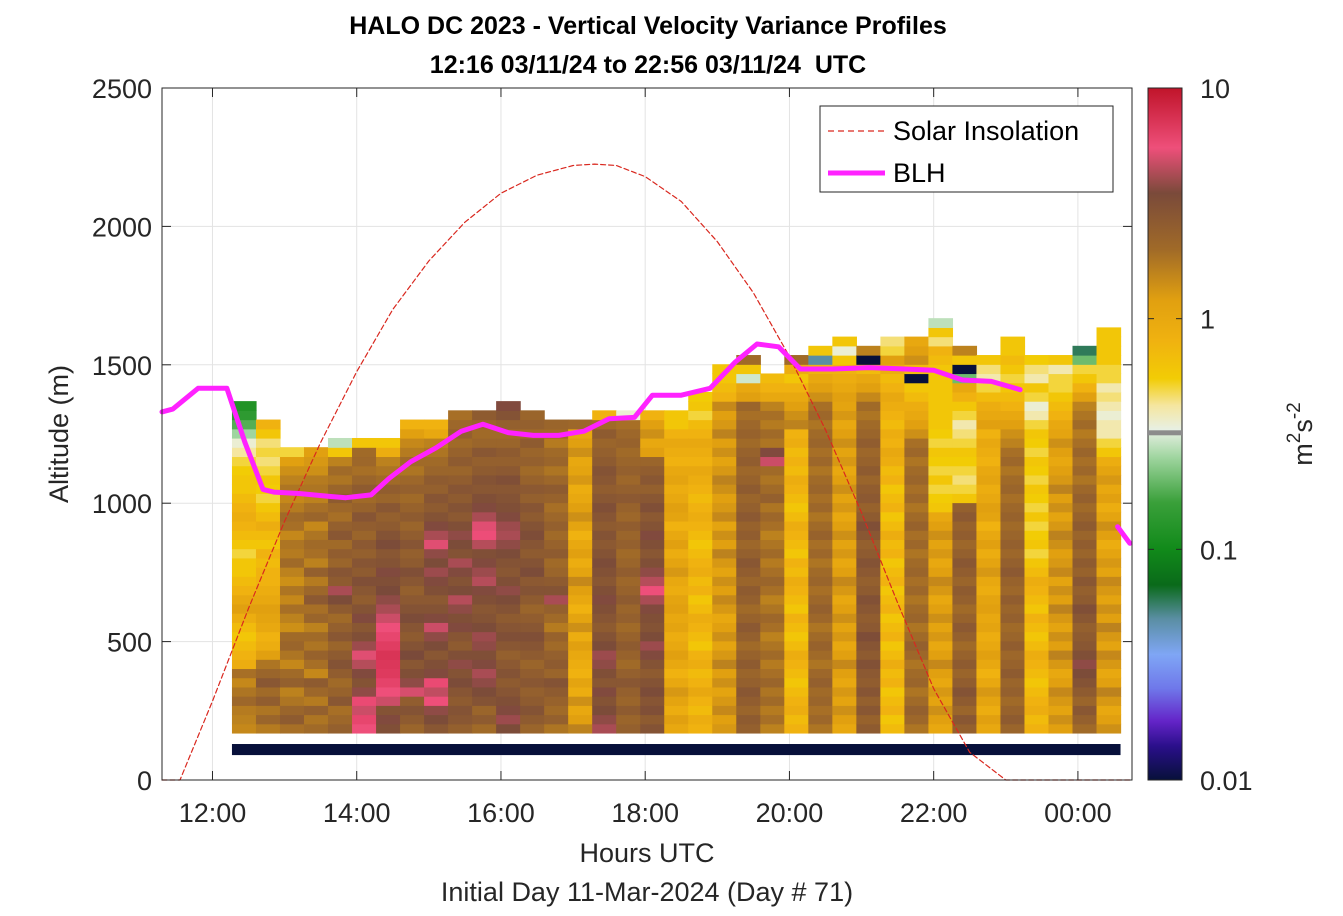 Image resolution: width=1343 pixels, height=916 pixels. I want to click on x-tick-label: 12:00, so click(213, 813).